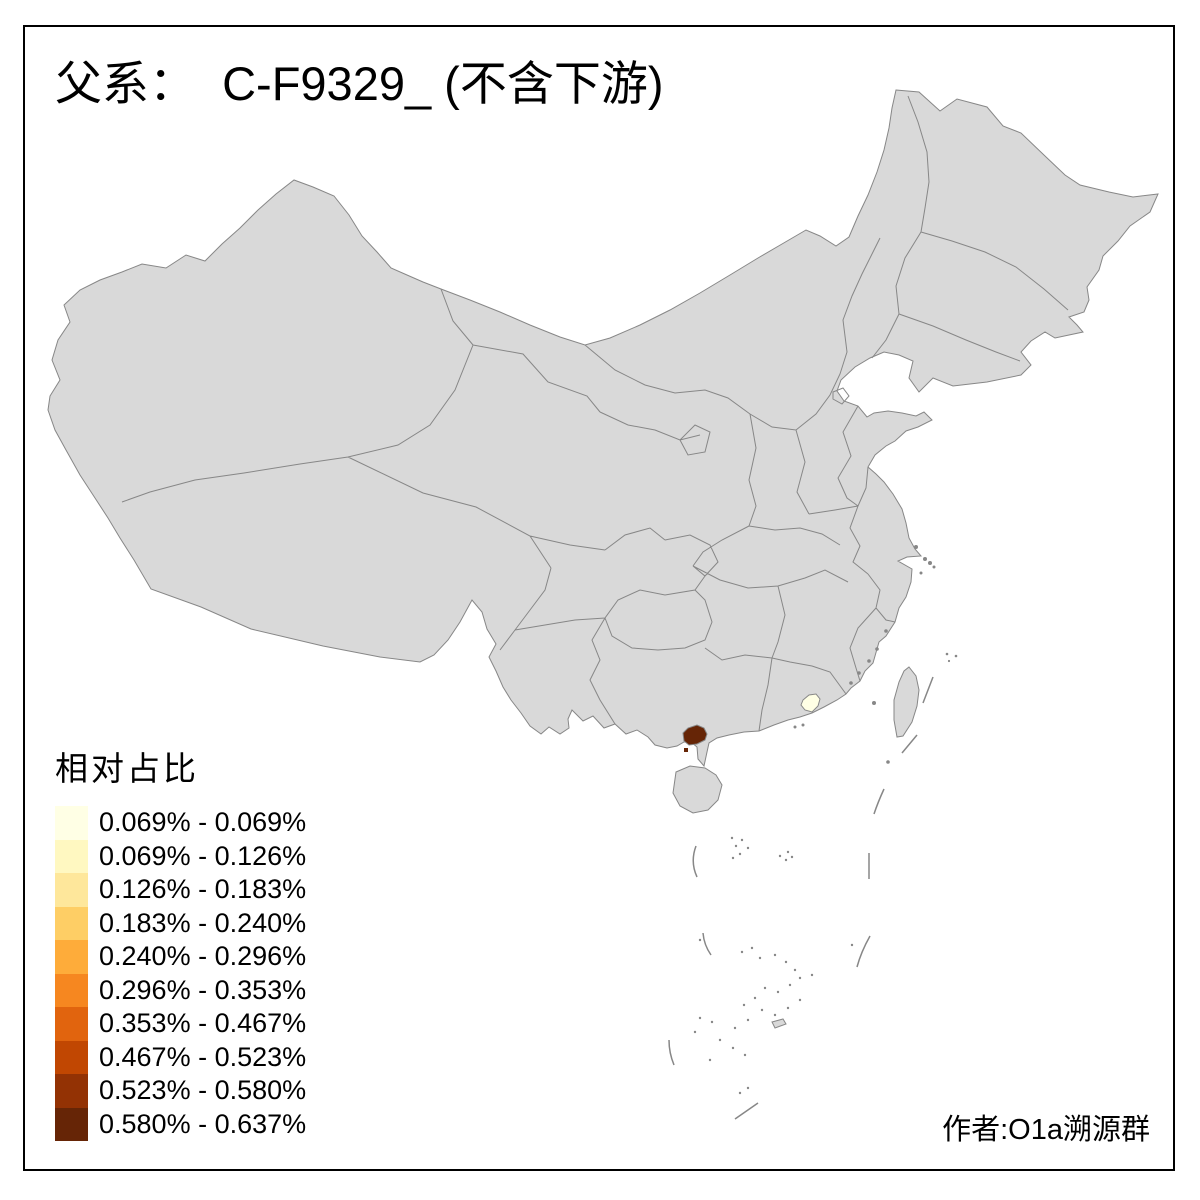 The width and height of the screenshot is (1200, 1200). I want to click on paracel-islands-dots, so click(762, 849).